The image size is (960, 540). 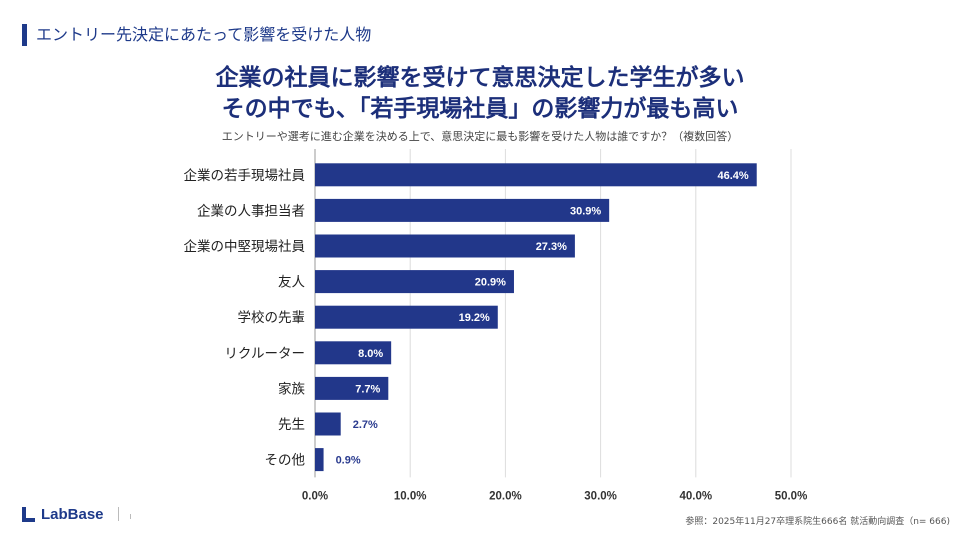 I want to click on brand-name: LabBase, so click(x=72, y=514).